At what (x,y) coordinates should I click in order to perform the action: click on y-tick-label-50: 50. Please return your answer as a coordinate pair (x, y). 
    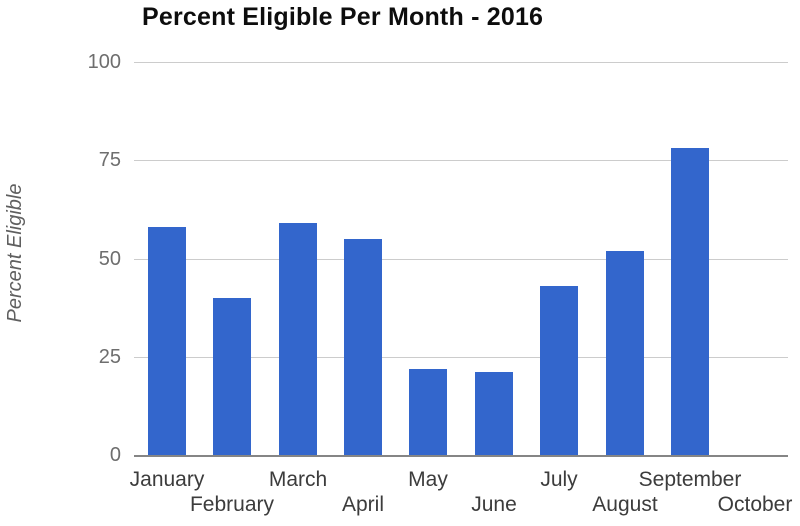
    Looking at the image, I should click on (109, 259).